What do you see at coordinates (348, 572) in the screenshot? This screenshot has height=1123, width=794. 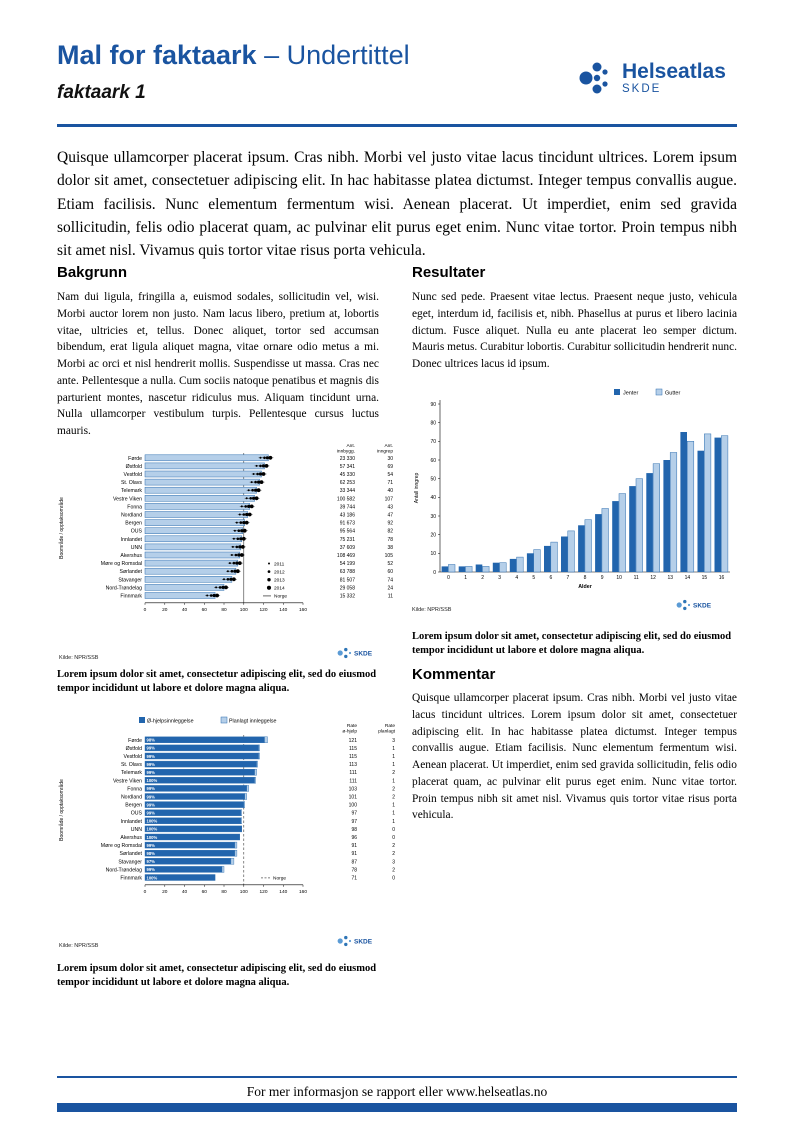 I see `svg-text: 63 788` at bounding box center [348, 572].